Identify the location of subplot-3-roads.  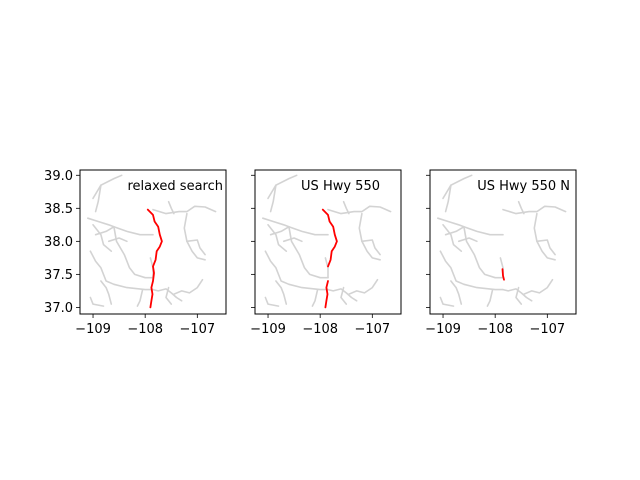
(501, 240).